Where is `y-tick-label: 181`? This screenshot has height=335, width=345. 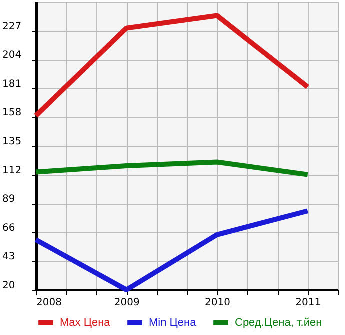 y-tick-label: 181 is located at coordinates (12, 84).